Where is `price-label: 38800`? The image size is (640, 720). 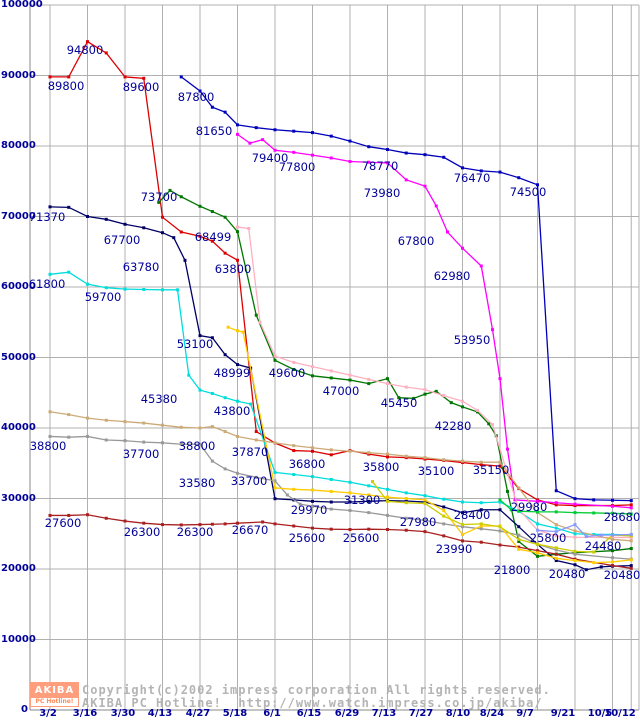
price-label: 38800 is located at coordinates (197, 446).